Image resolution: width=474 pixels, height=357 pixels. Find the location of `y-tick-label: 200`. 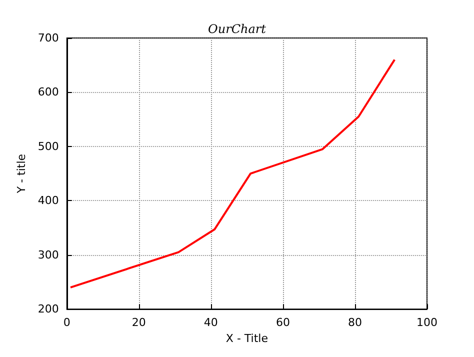

y-tick-label: 200 is located at coordinates (48, 309).